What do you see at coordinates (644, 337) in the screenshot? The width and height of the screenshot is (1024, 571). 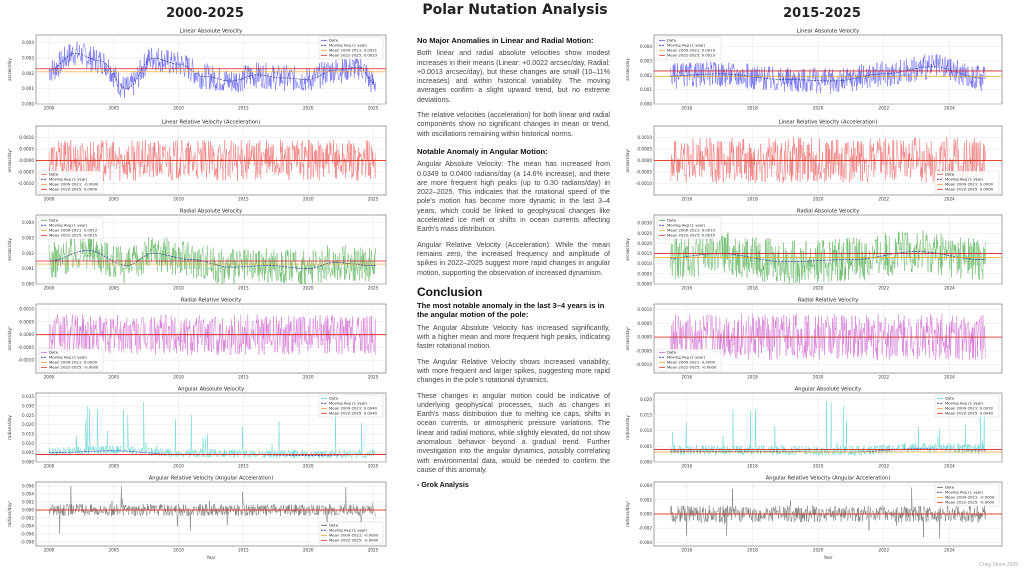 I see `y-tick-label: 0.0000` at bounding box center [644, 337].